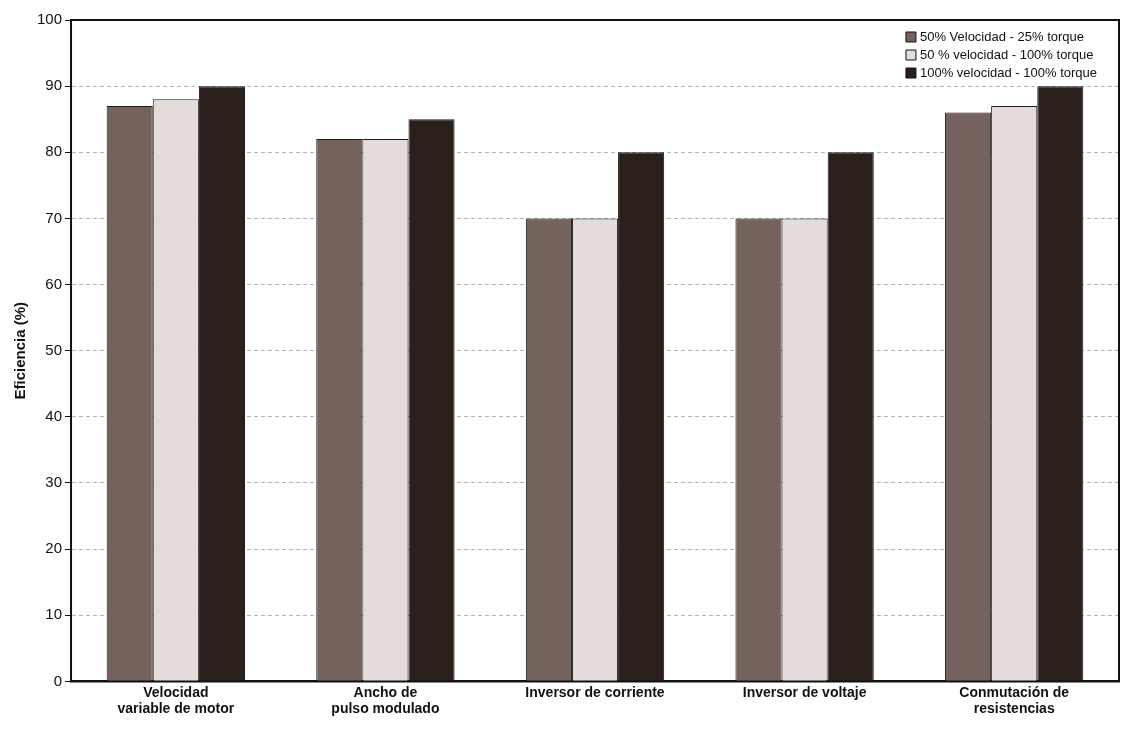 This screenshot has width=1145, height=733. Describe the element at coordinates (54, 614) in the screenshot. I see `y-tick-label: 10` at that location.